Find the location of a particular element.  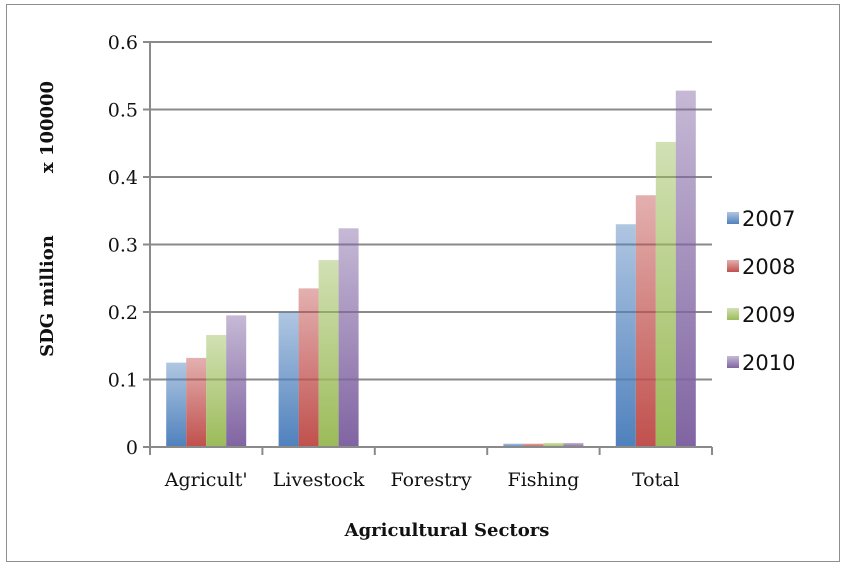

bar-2007-Total is located at coordinates (625, 335).